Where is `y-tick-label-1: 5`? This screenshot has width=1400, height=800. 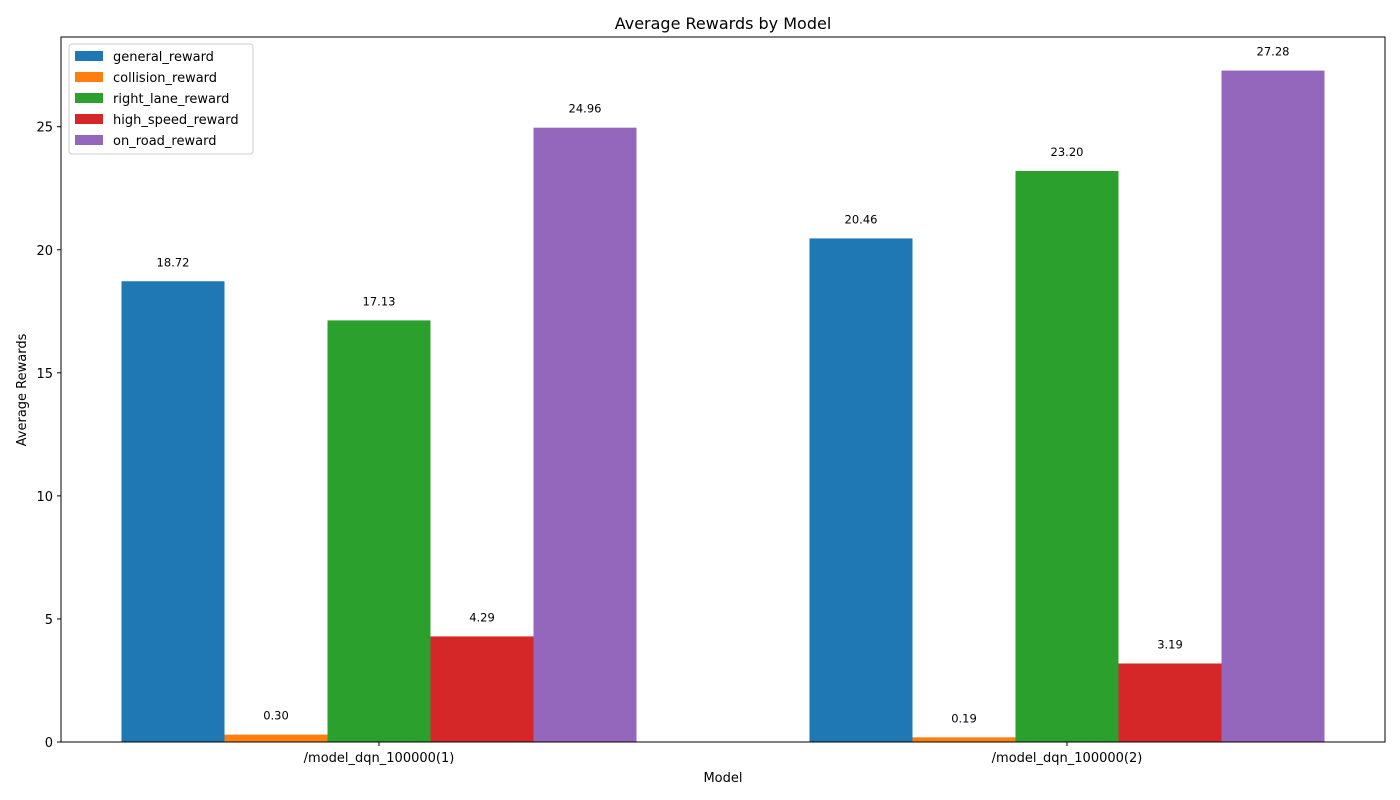 y-tick-label-1: 5 is located at coordinates (49, 620).